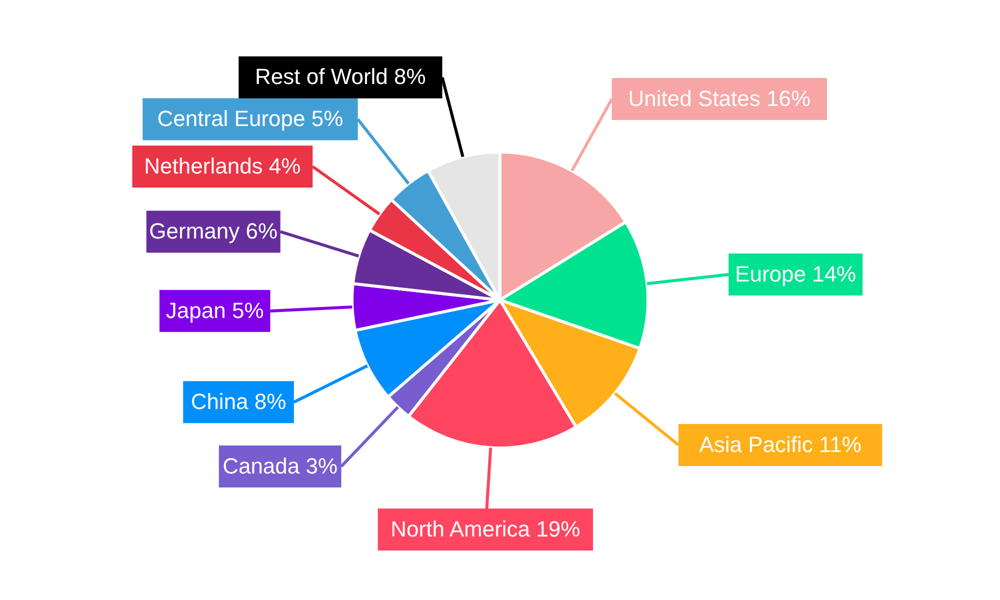 This screenshot has height=600, width=1000. I want to click on slice-label: United States 16%, so click(719, 98).